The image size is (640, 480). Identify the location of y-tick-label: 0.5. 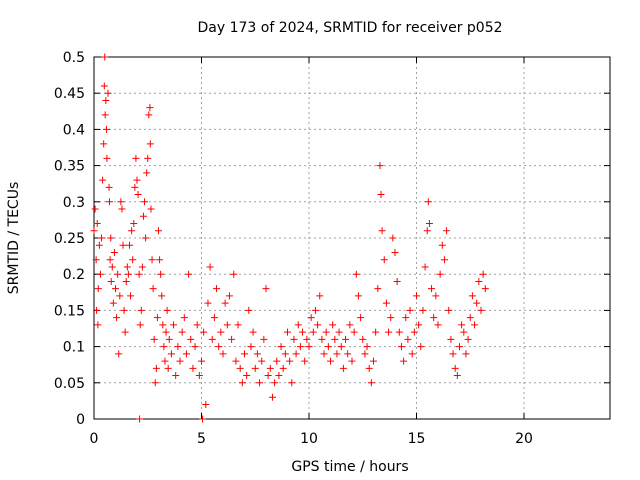
(74, 58).